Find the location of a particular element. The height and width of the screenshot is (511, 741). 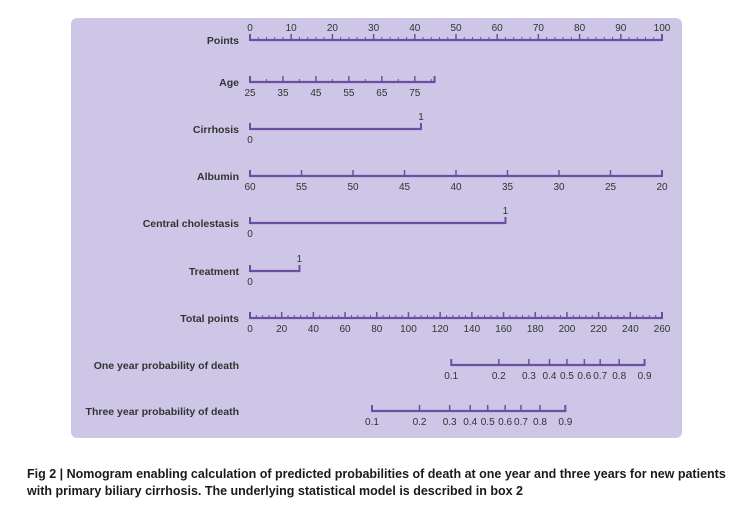

tick-label-total_points-2: 40 is located at coordinates (314, 329).